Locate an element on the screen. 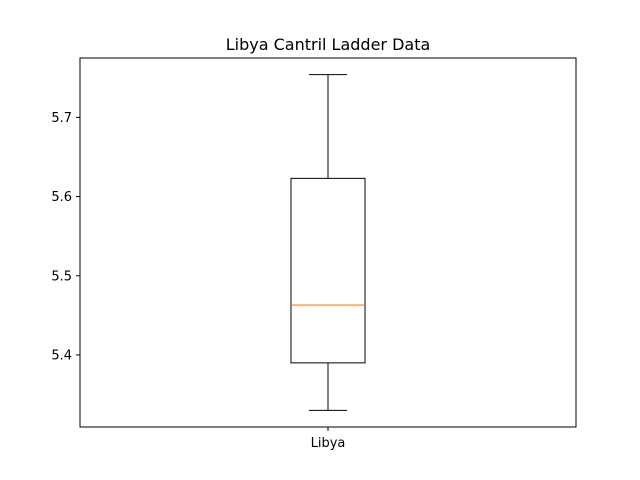  box-libya is located at coordinates (328, 242).